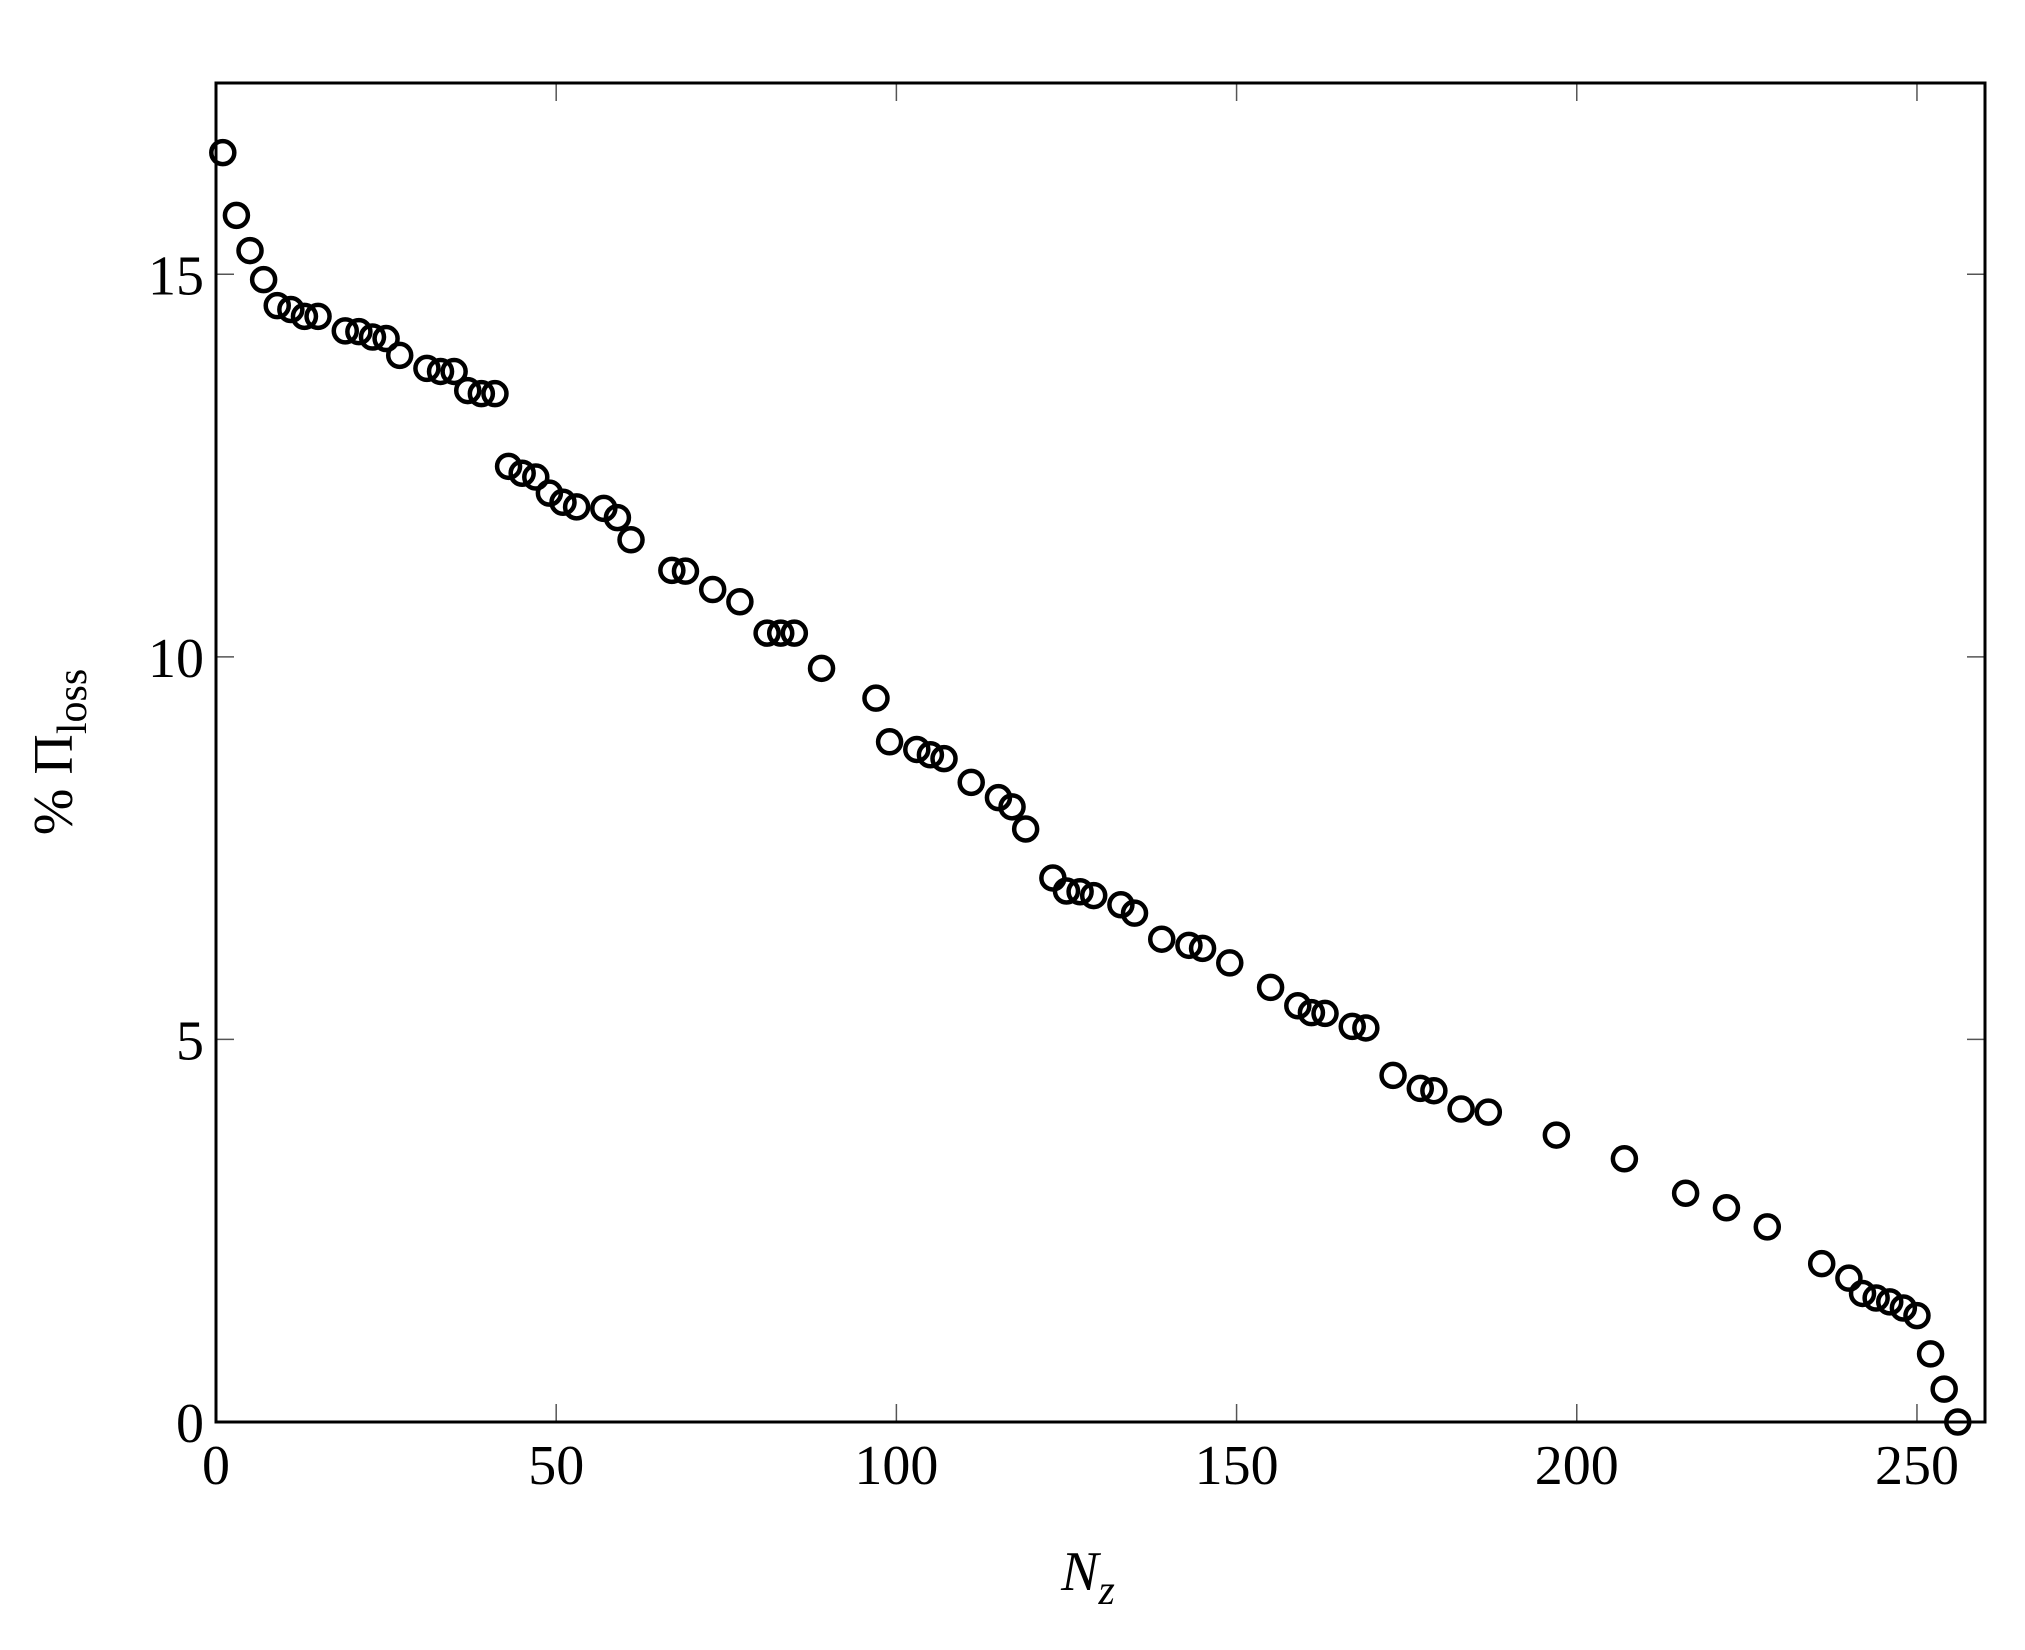  What do you see at coordinates (190, 1041) in the screenshot?
I see `y-tick-label: 5` at bounding box center [190, 1041].